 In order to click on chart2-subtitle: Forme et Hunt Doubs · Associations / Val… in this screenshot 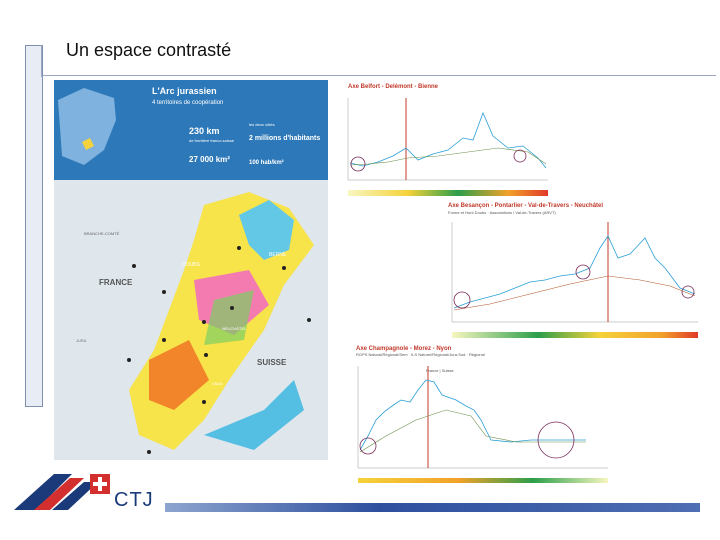, I will do `click(502, 212)`.